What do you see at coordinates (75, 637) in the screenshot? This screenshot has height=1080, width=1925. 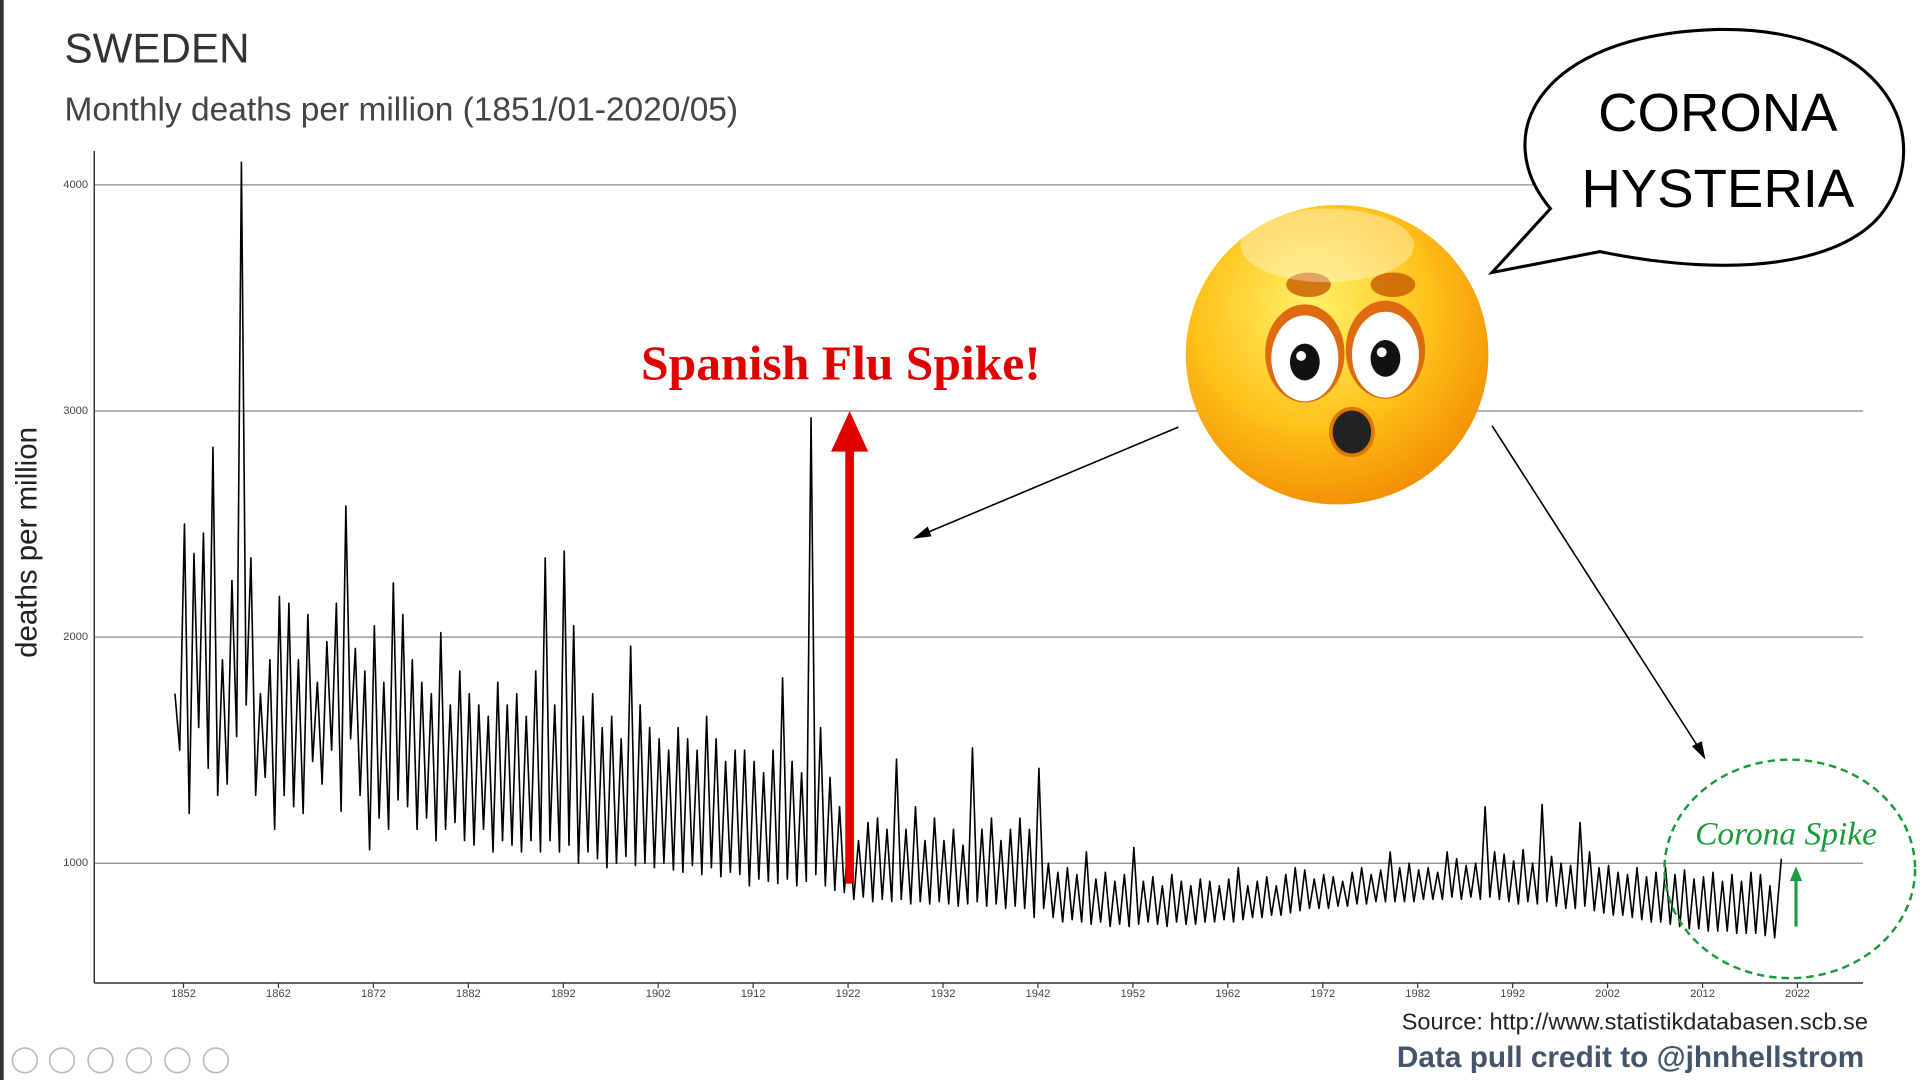 I see `y-tick-label: 2000` at bounding box center [75, 637].